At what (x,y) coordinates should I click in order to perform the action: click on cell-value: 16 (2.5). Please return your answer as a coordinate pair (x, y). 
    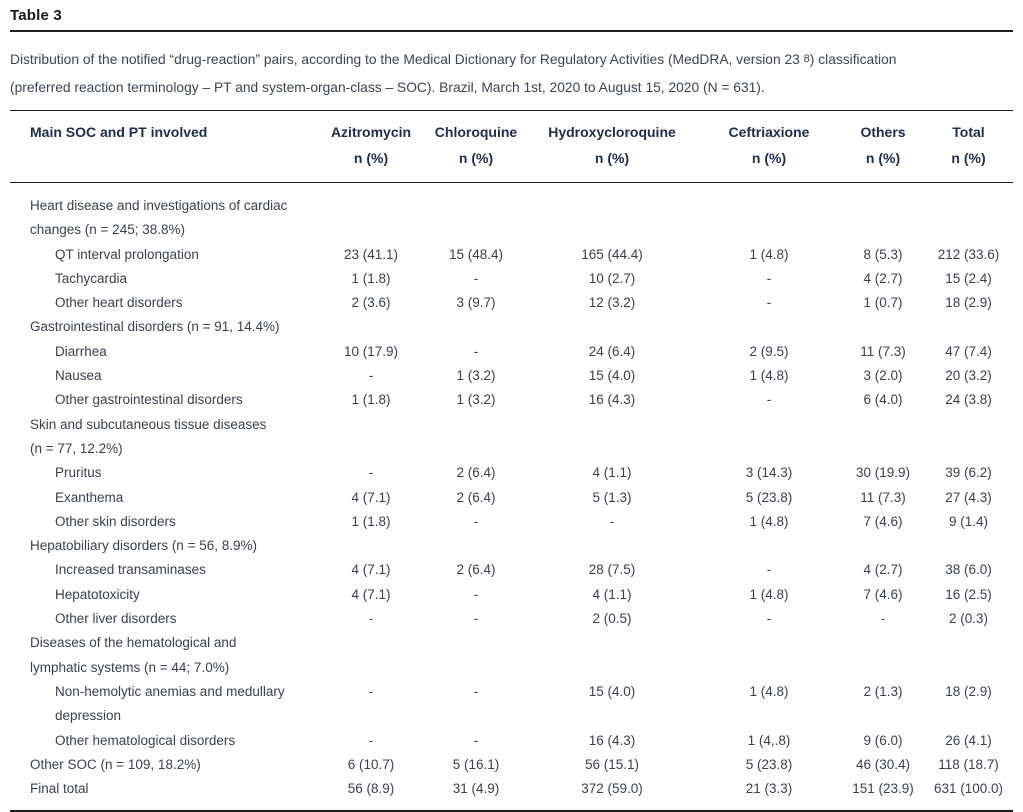
    Looking at the image, I should click on (968, 594).